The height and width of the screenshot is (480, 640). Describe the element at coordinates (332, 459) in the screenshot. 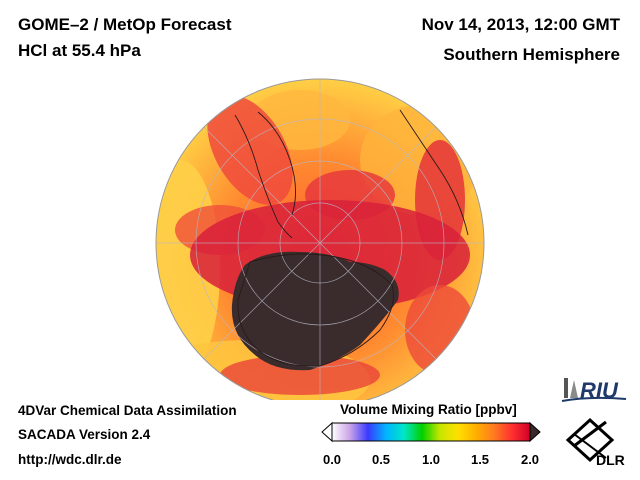

I see `colorbar-tick: 0.0` at that location.